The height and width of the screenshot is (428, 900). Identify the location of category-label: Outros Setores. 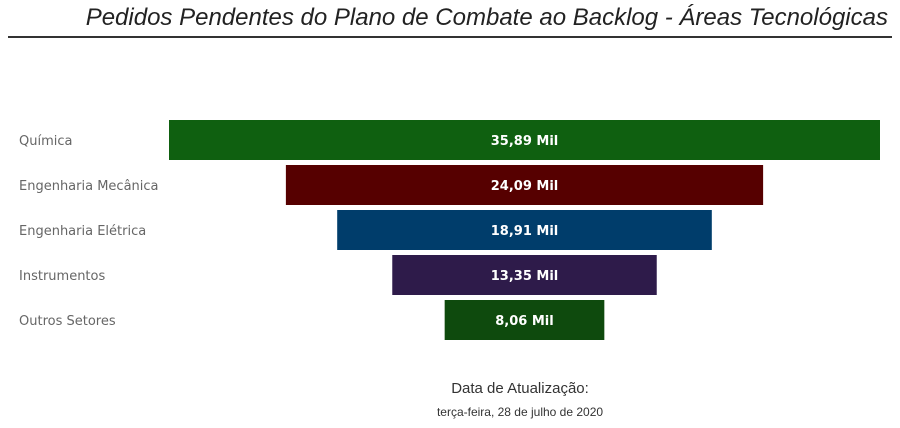
(67, 321).